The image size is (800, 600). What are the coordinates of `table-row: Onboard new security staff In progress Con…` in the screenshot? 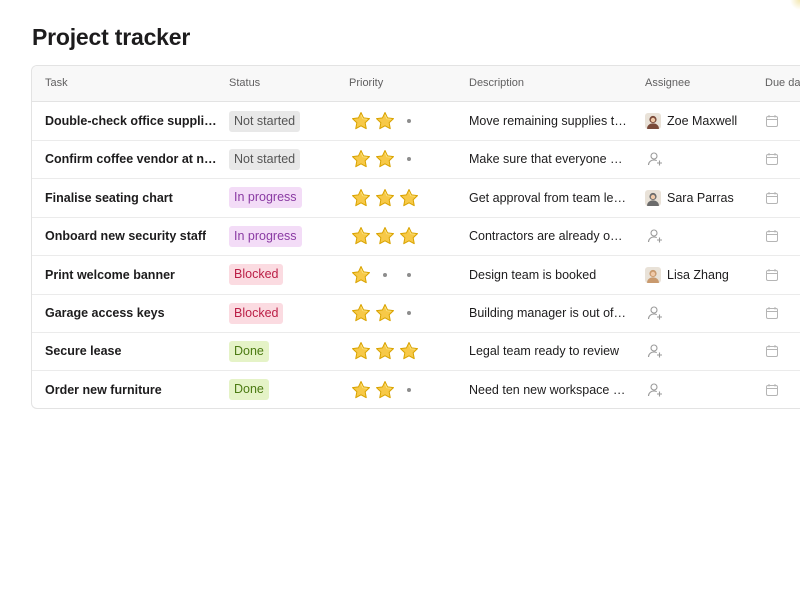 It's located at (416, 237).